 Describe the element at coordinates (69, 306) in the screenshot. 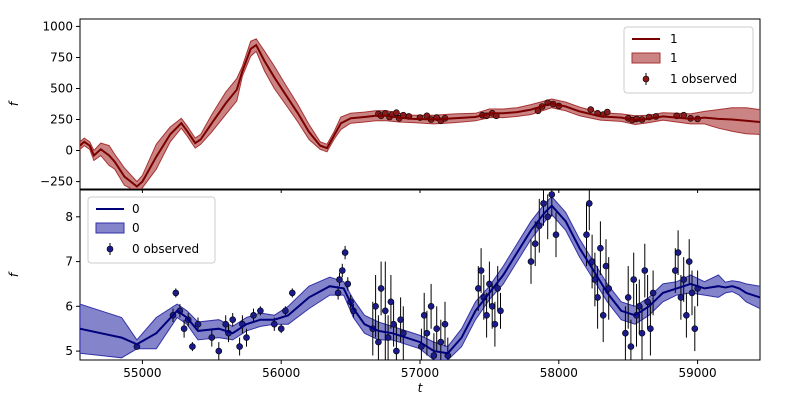

I see `bottom-y-tick-label: 6` at that location.